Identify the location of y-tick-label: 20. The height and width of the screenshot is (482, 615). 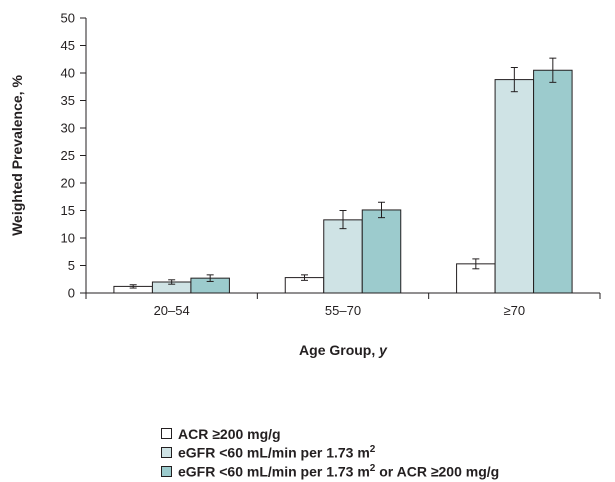
(68, 183).